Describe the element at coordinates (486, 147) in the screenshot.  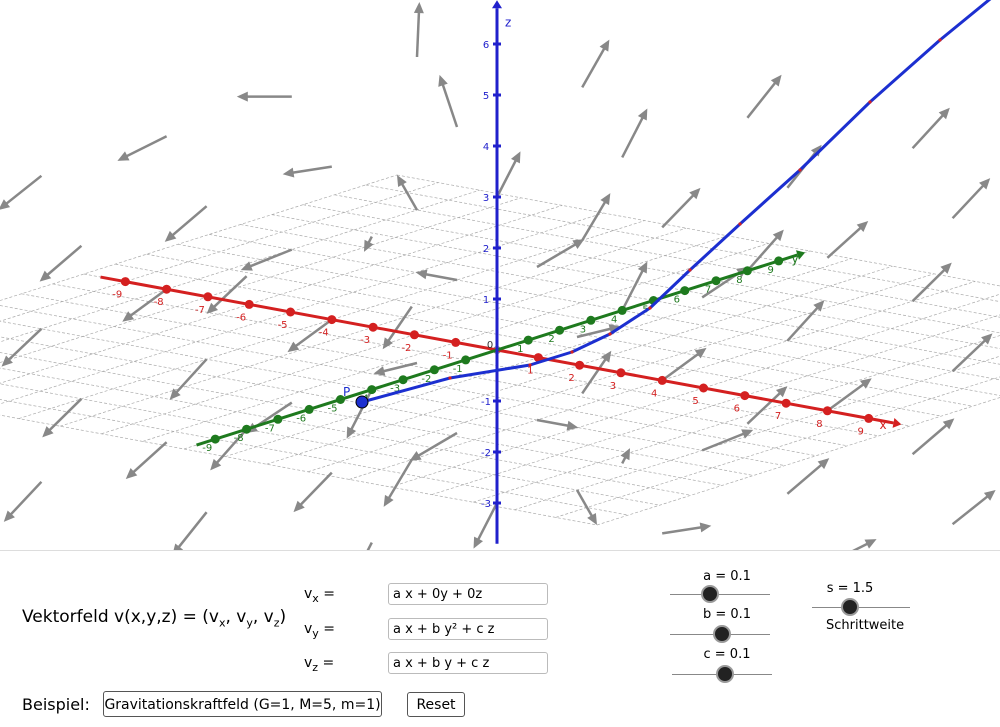
I see `z-tick-label: 4` at that location.